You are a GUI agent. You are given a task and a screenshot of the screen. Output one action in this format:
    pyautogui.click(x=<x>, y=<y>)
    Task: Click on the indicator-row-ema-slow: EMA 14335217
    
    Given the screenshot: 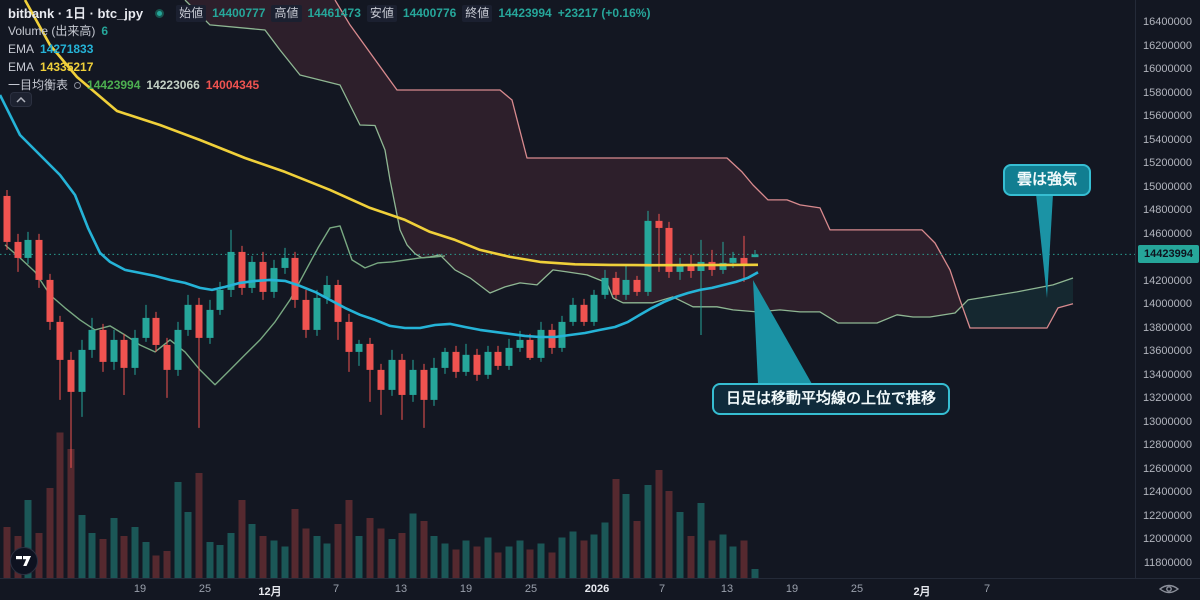 What is the action you would take?
    pyautogui.click(x=329, y=67)
    